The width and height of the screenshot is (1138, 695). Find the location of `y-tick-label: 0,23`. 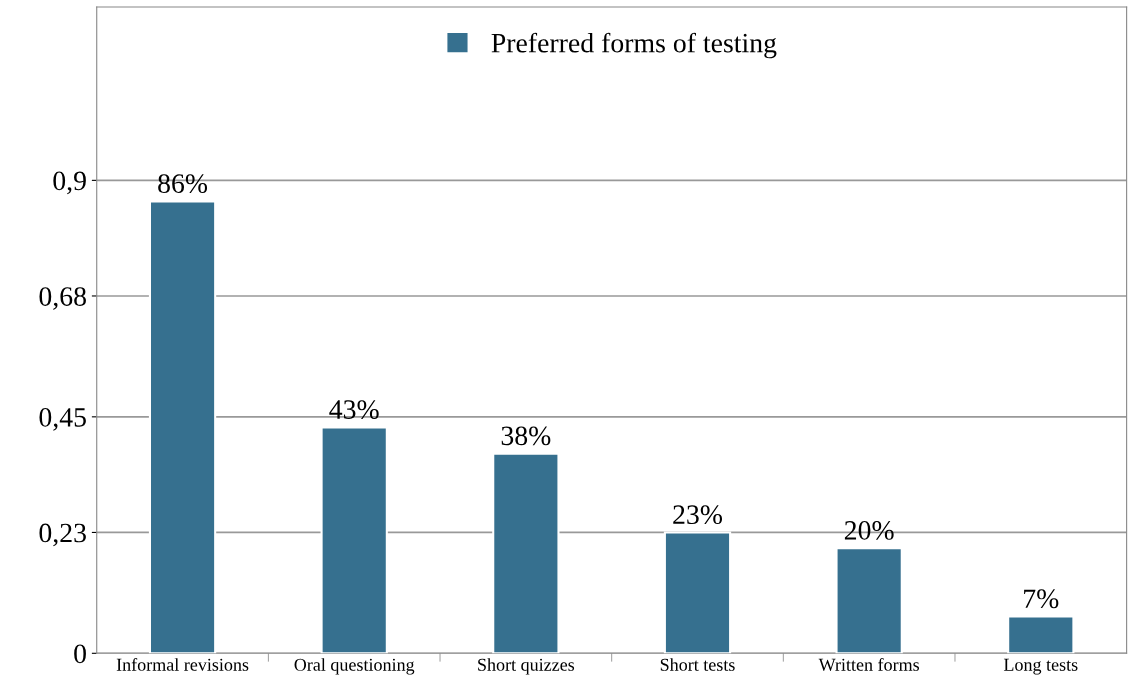

y-tick-label: 0,23 is located at coordinates (62, 535).